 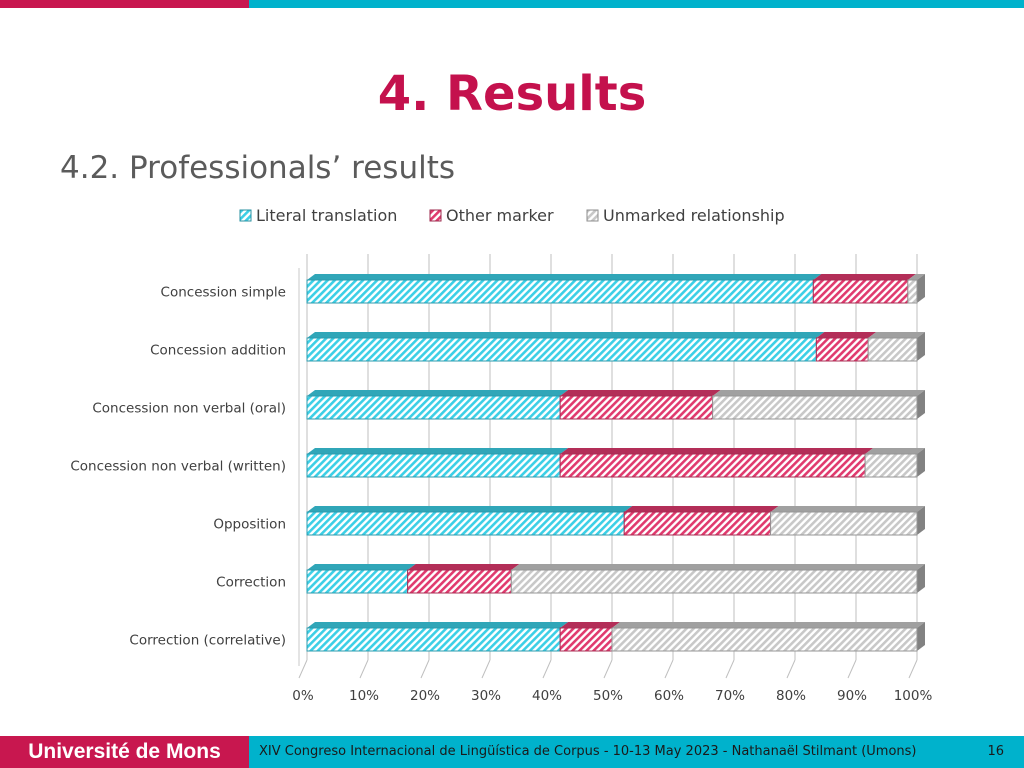 What do you see at coordinates (364, 696) in the screenshot?
I see `x-tick-label: 10%` at bounding box center [364, 696].